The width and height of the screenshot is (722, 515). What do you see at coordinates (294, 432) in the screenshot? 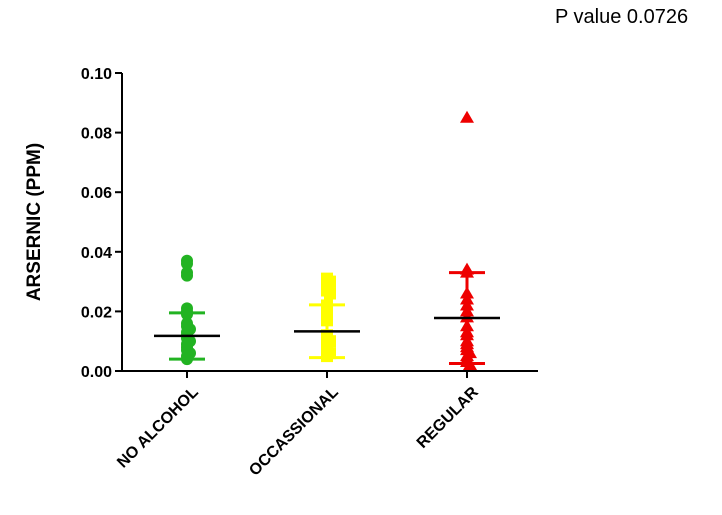
I see `x-tick-label: OCCASSIONAL` at bounding box center [294, 432].